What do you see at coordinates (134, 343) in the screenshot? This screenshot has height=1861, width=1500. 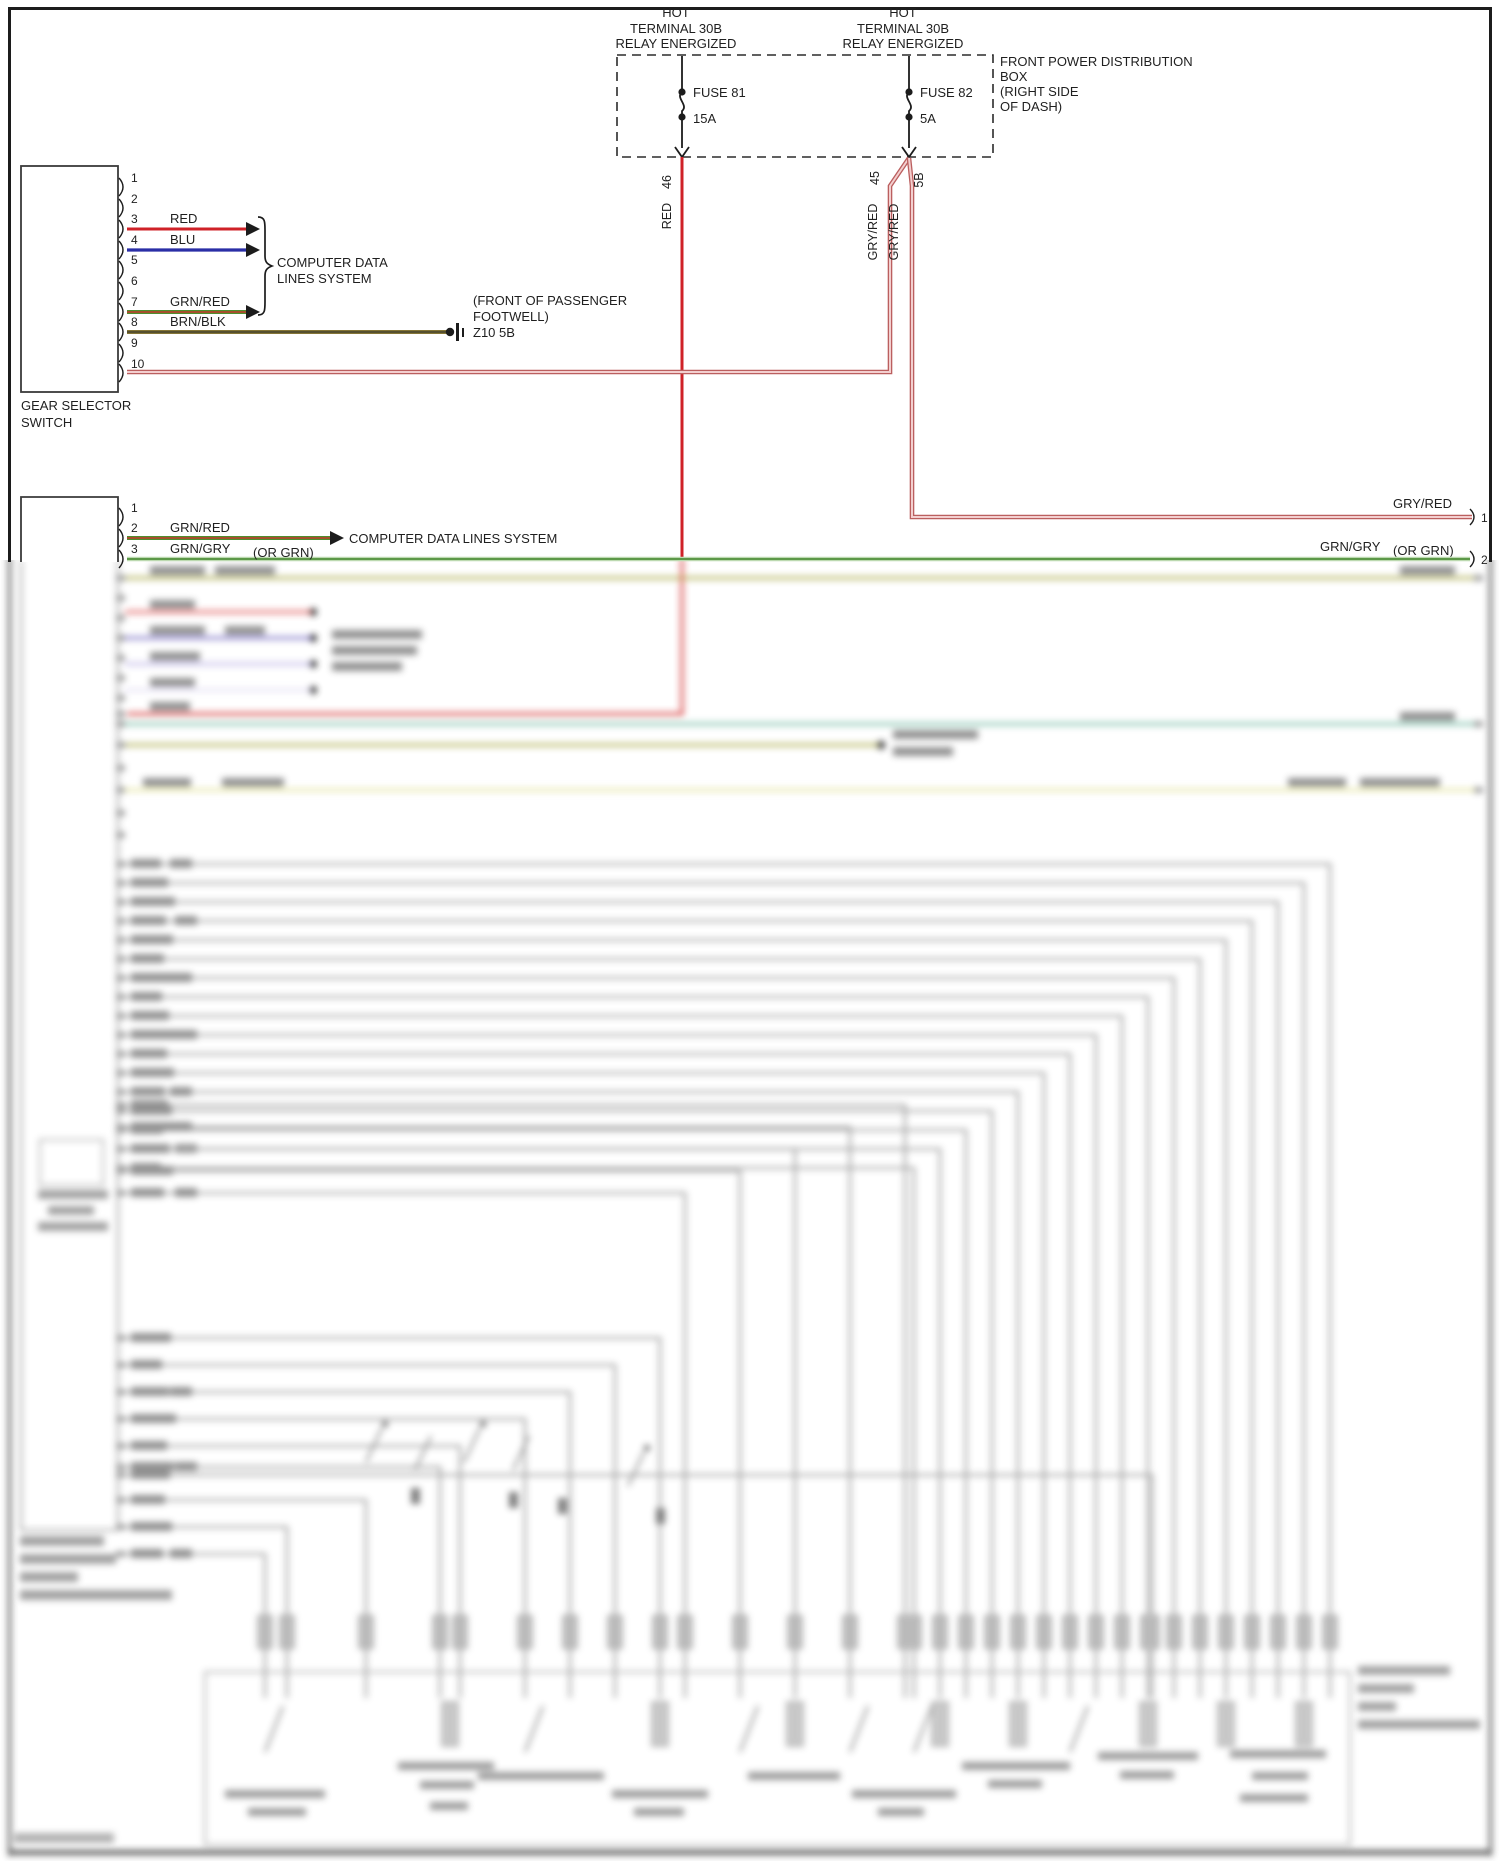 I see `pin-number: 9` at bounding box center [134, 343].